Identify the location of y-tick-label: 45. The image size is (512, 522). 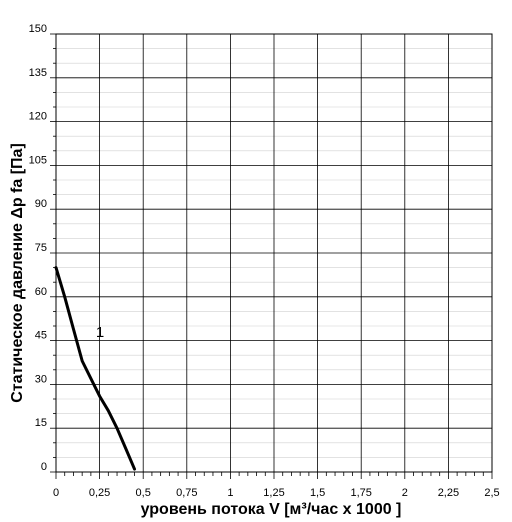
(41, 336).